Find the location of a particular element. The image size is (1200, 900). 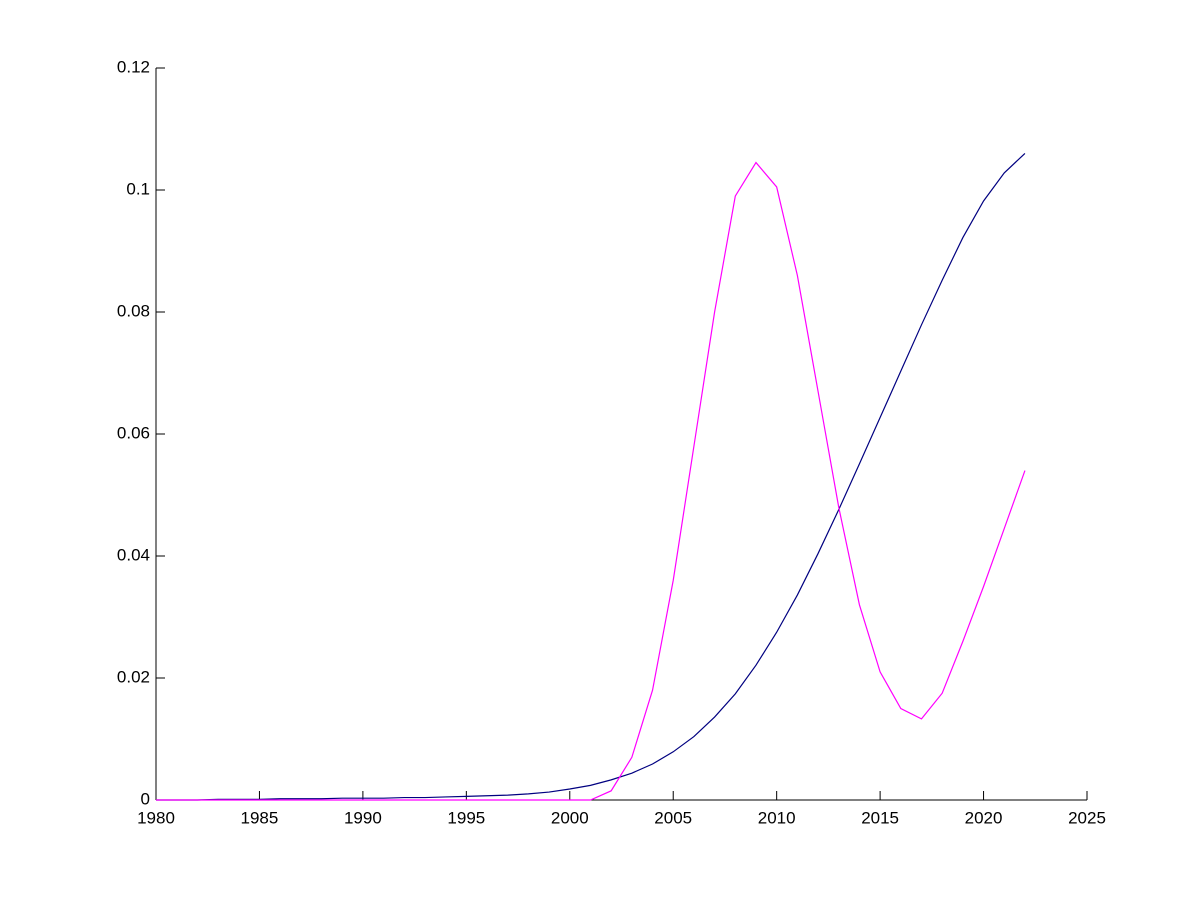

x-tick-label: 2010 is located at coordinates (777, 817).